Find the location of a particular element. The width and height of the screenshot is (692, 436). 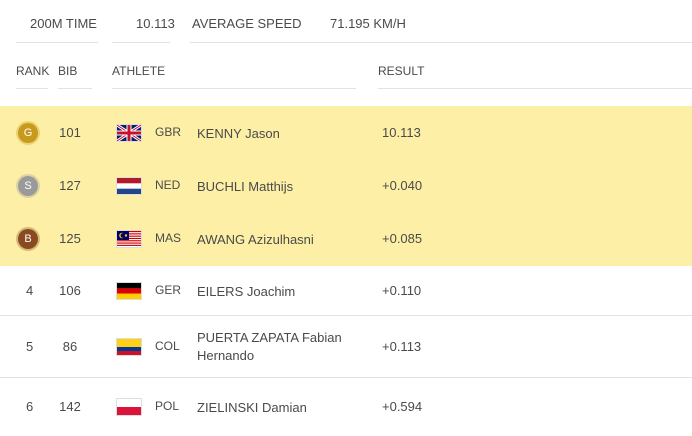

result: +0.113 is located at coordinates (402, 346).